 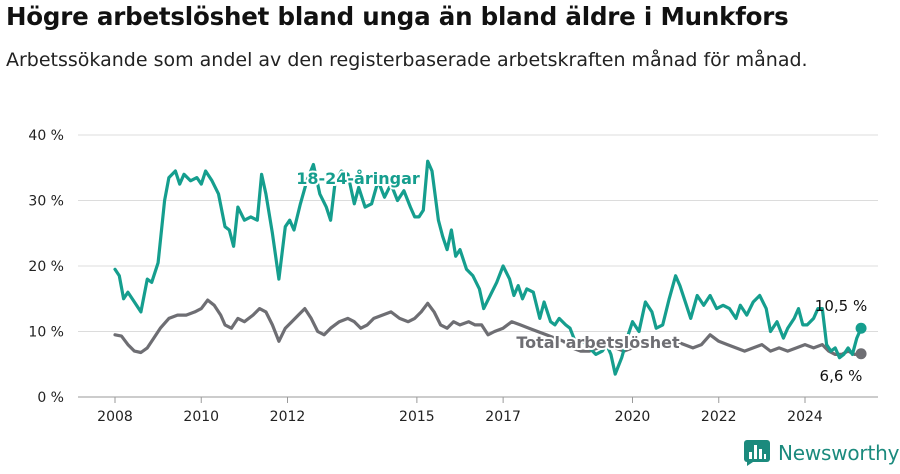 I want to click on x-tick-label: 2017, so click(x=503, y=417).